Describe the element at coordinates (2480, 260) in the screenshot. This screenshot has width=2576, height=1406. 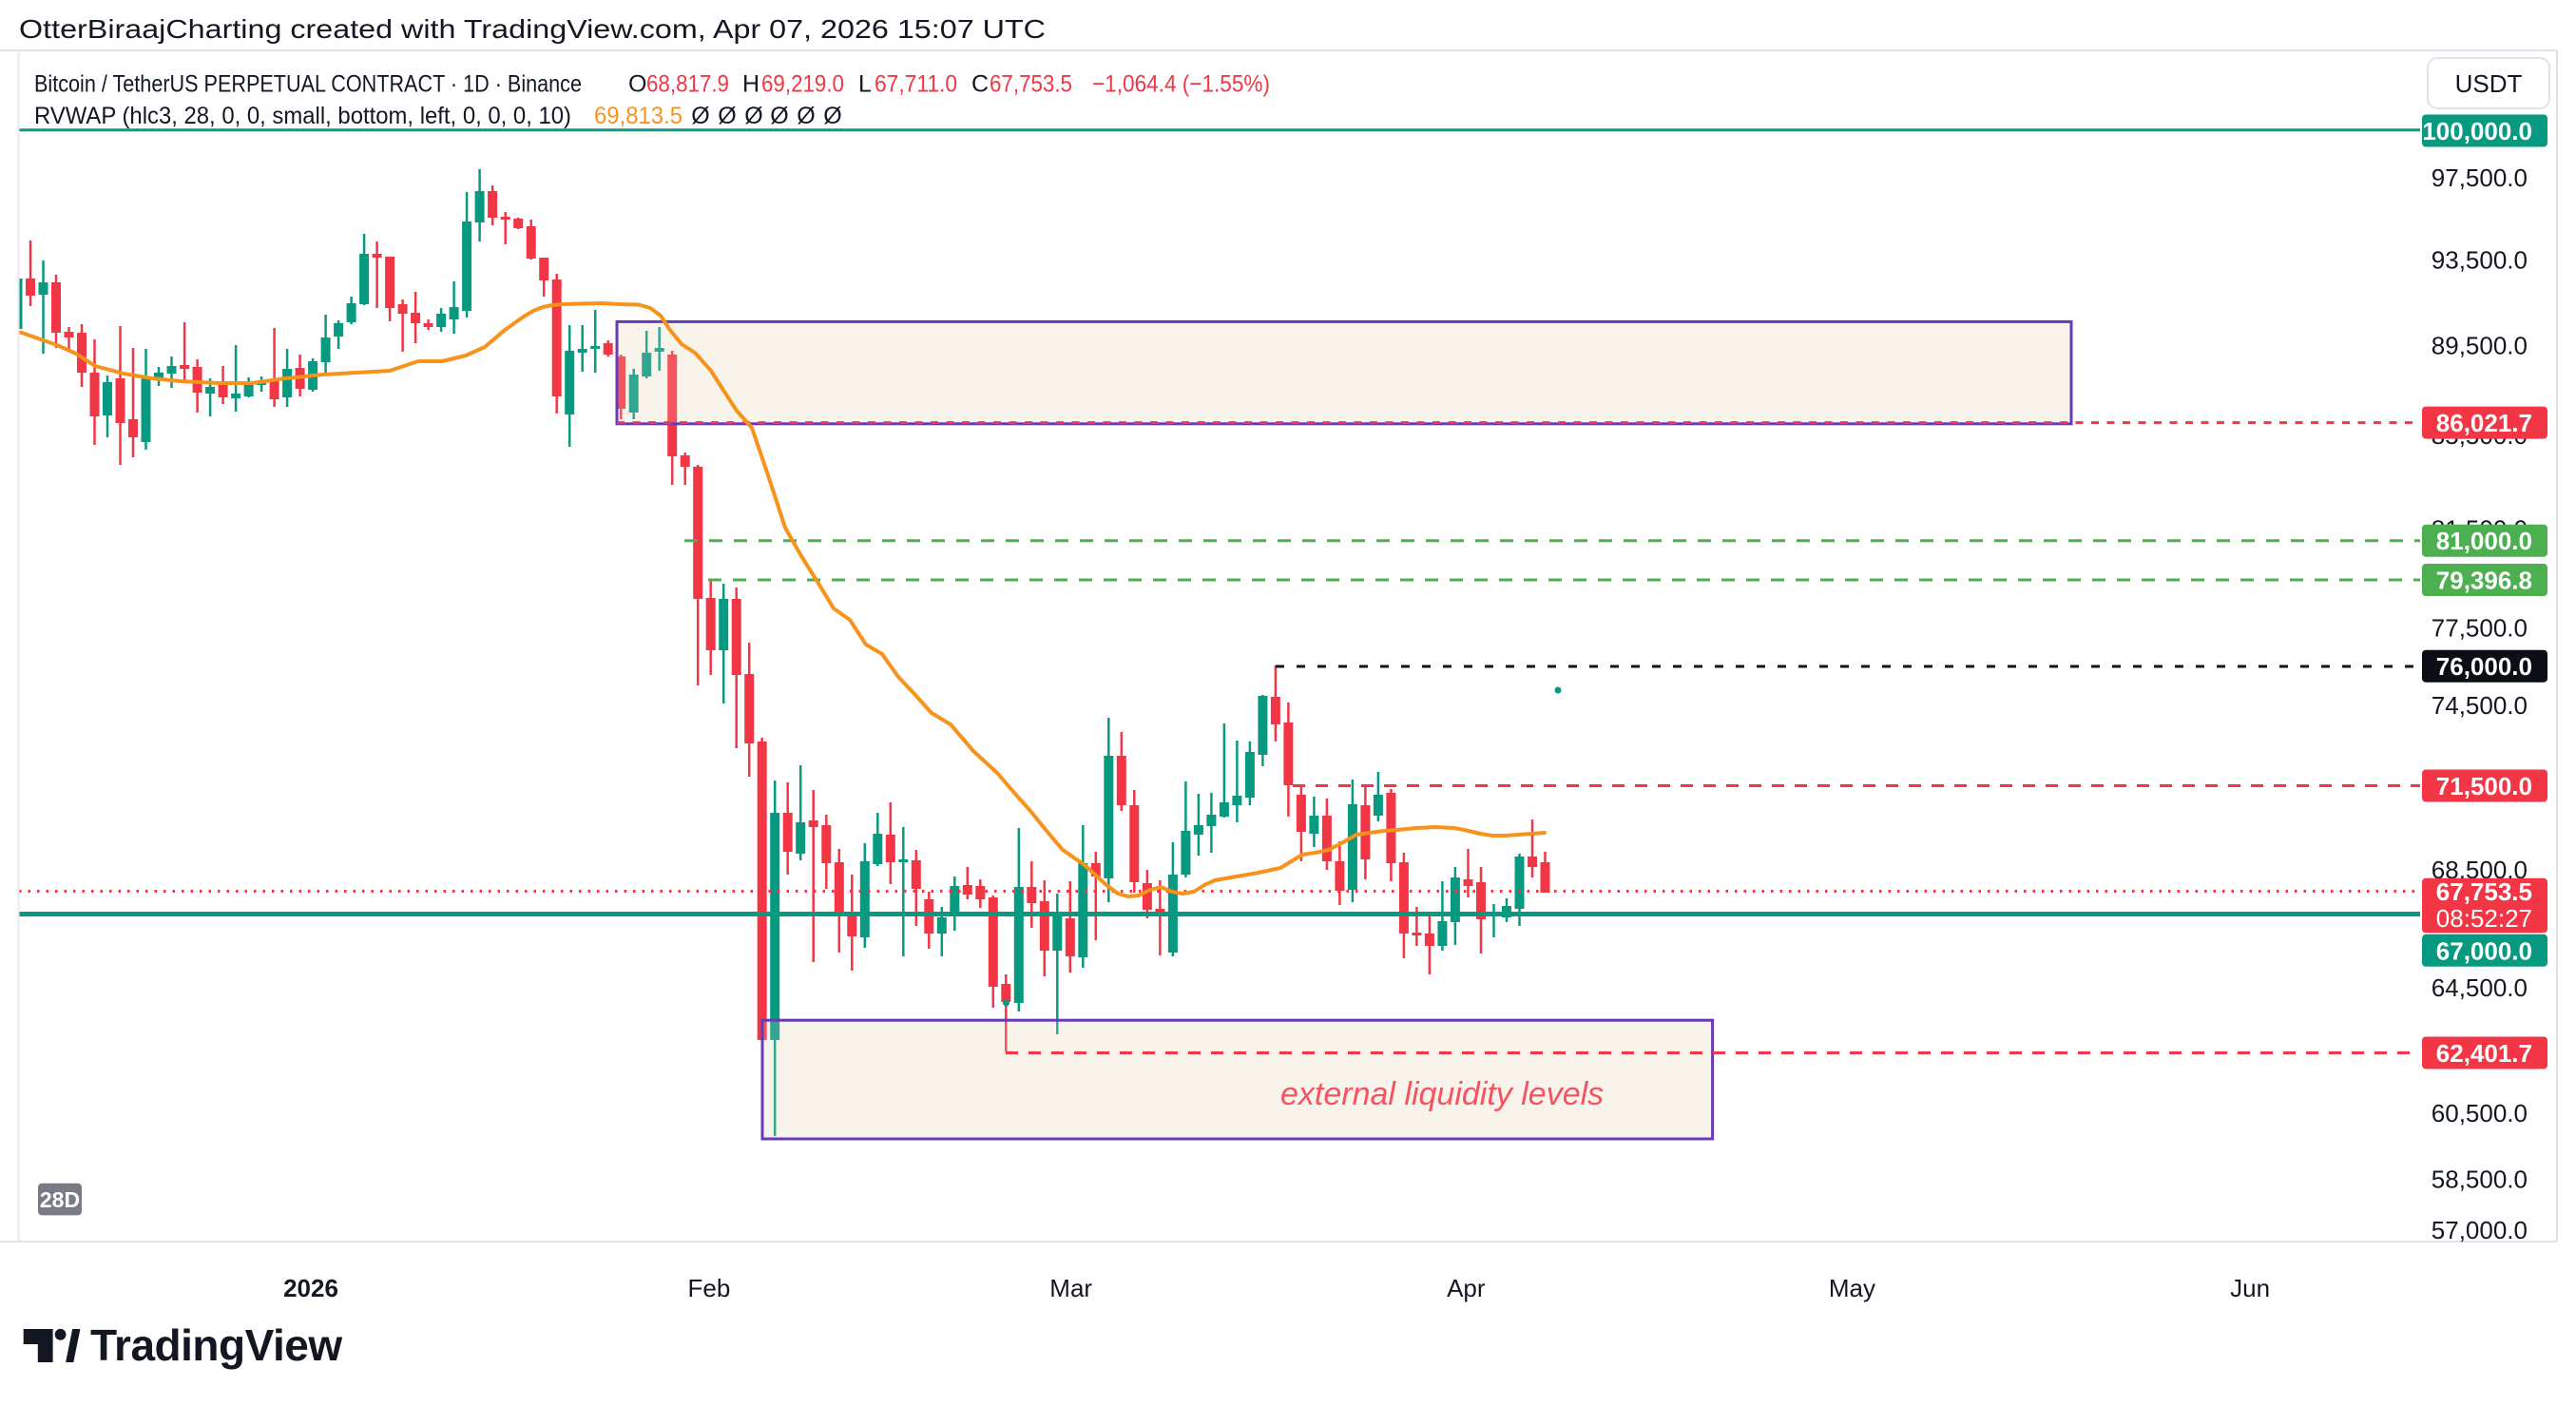
I see `svg-text: 93,500.0` at that location.